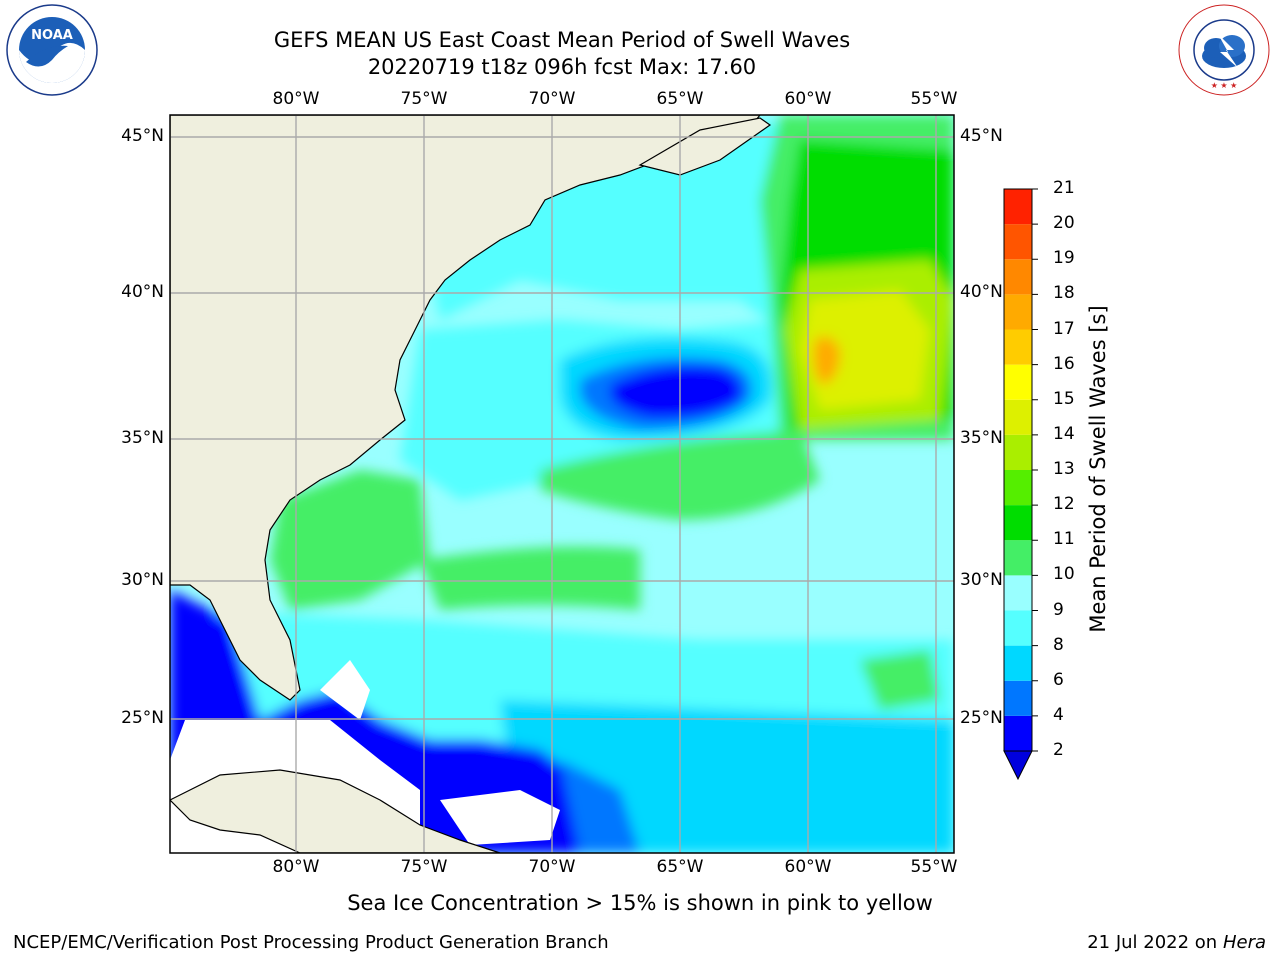 The height and width of the screenshot is (960, 1280). Describe the element at coordinates (1064, 433) in the screenshot. I see `colorbar-tick-label: 14` at that location.